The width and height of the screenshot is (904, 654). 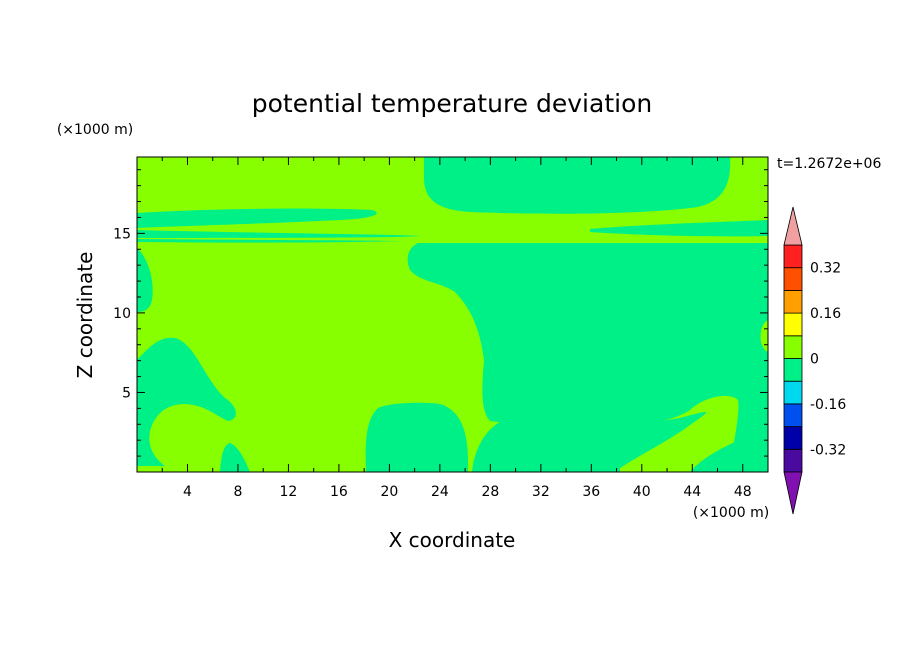 What do you see at coordinates (577, 185) in the screenshot?
I see `region-top-right` at bounding box center [577, 185].